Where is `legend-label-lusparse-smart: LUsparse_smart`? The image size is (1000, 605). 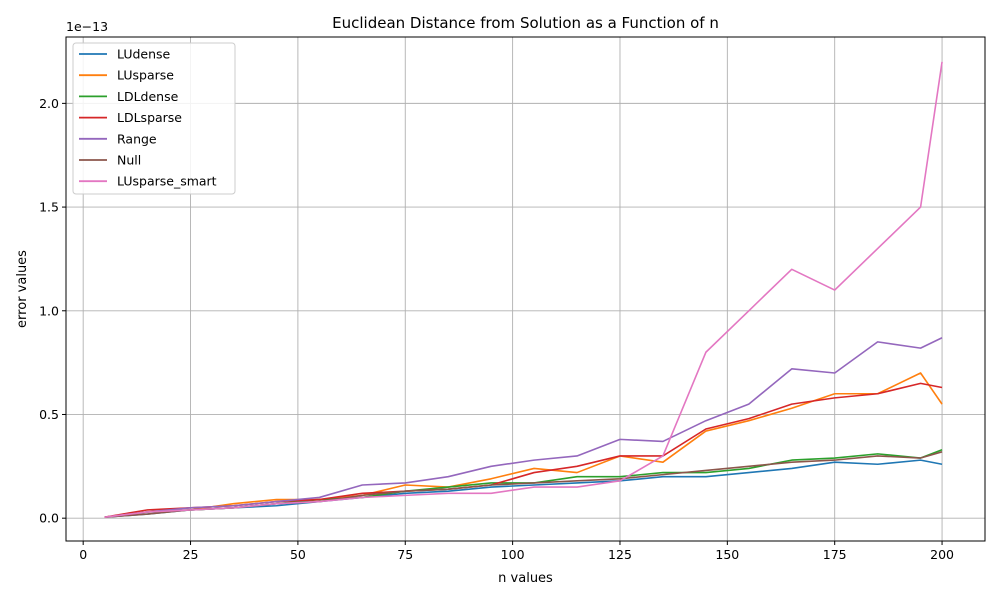 legend-label-lusparse-smart: LUsparse_smart is located at coordinates (167, 181).